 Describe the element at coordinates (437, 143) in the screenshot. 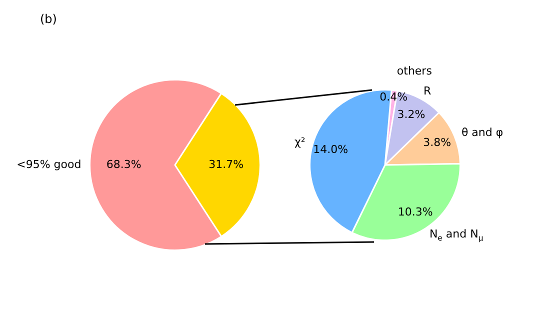

I see `data-label: 3.8%` at that location.